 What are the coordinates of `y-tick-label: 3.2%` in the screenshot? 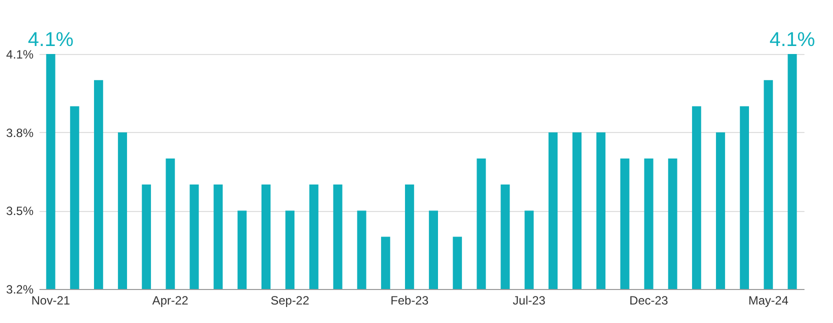 It's located at (20, 289).